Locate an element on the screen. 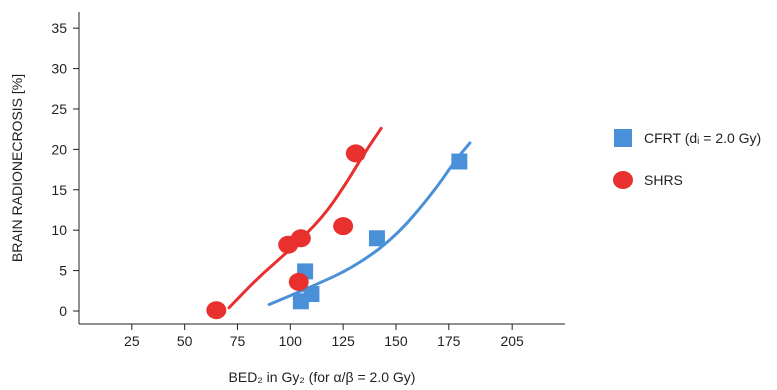 The height and width of the screenshot is (390, 777). y-tick-label: 35 is located at coordinates (59, 28).